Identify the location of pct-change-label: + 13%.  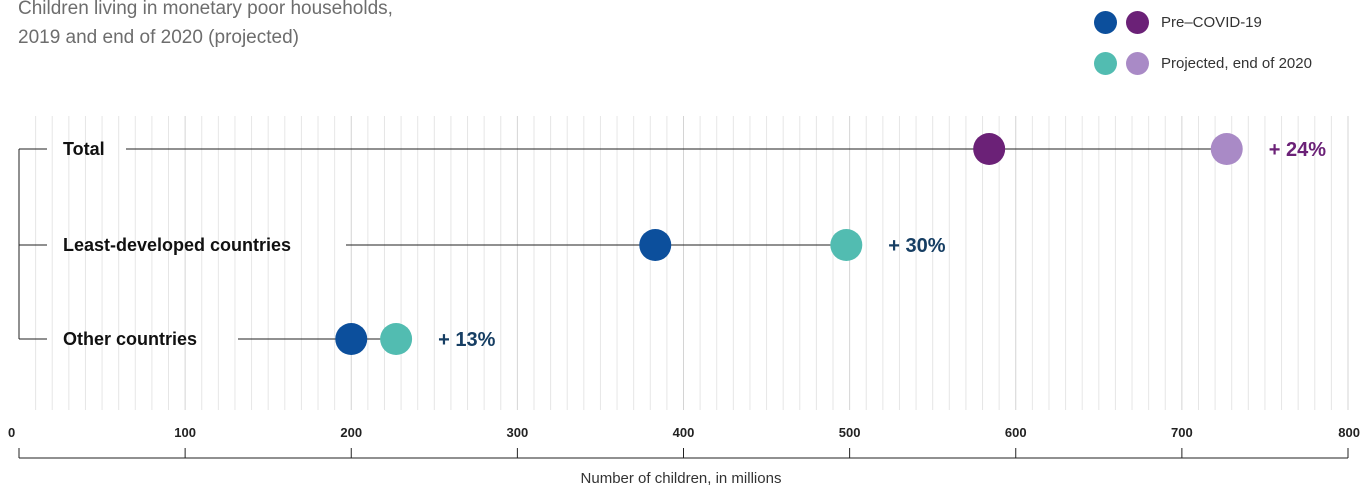
(466, 340).